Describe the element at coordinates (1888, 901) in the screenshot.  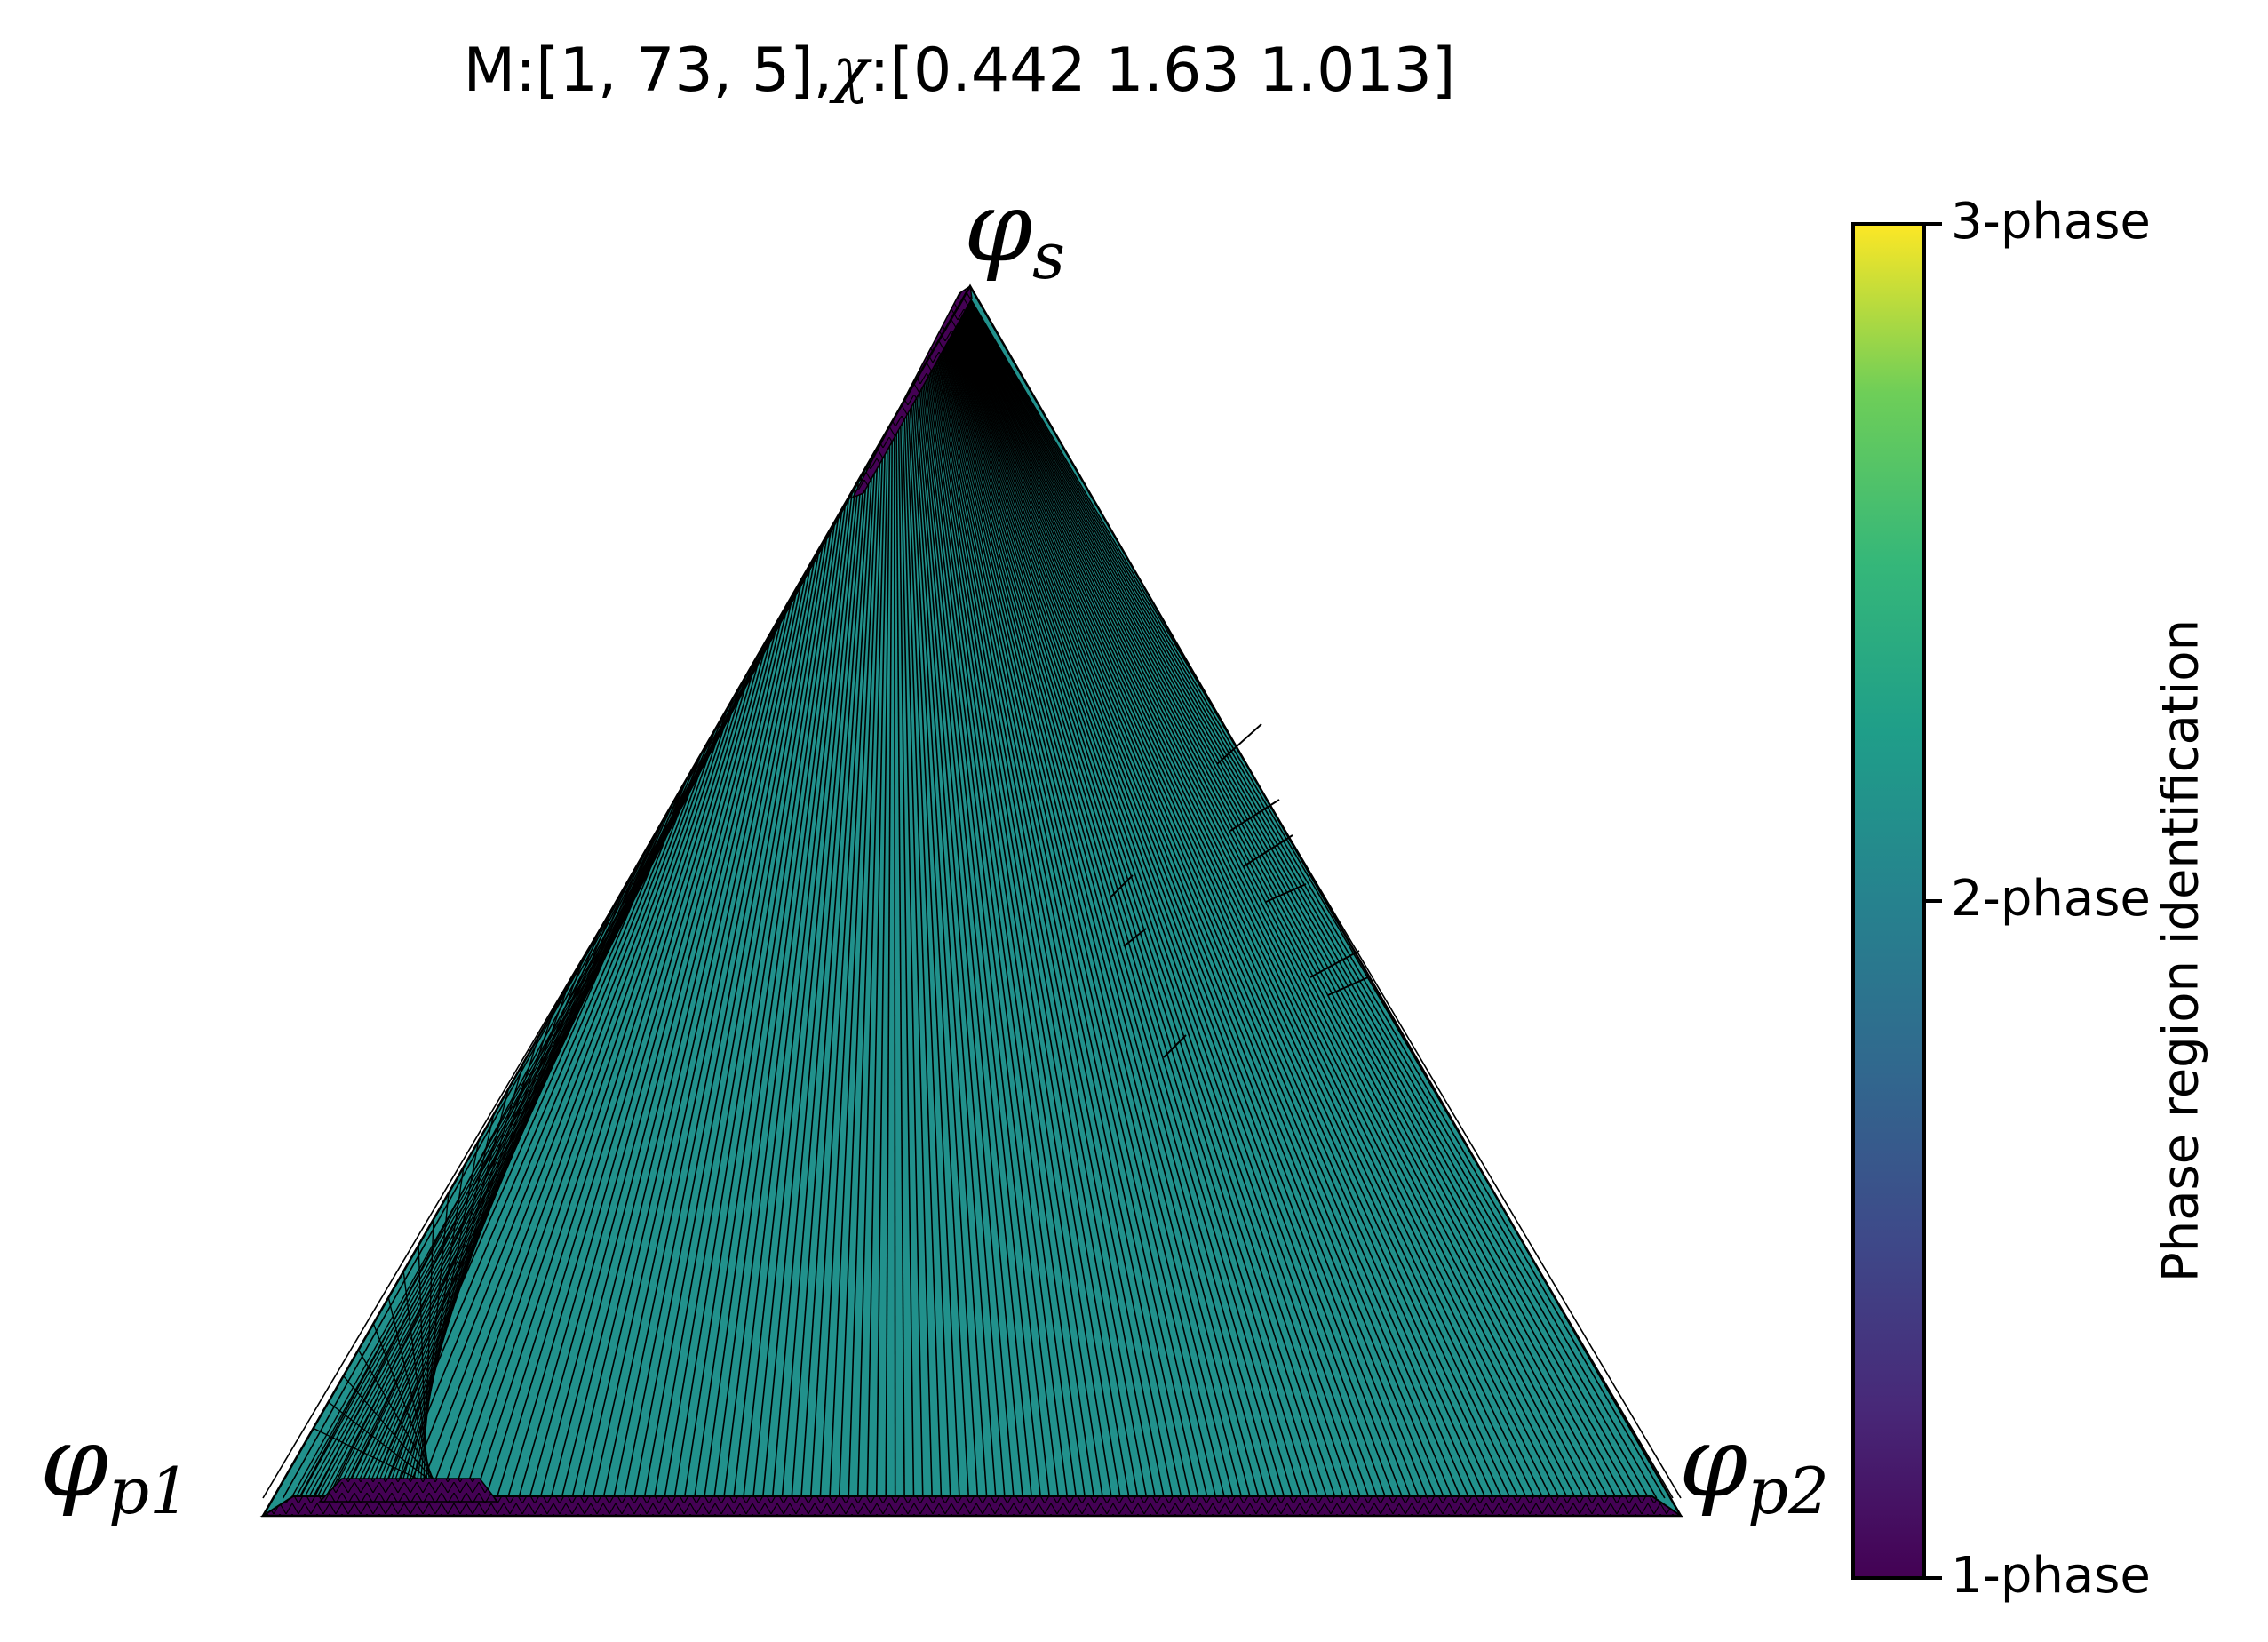
I see `colorbar` at that location.